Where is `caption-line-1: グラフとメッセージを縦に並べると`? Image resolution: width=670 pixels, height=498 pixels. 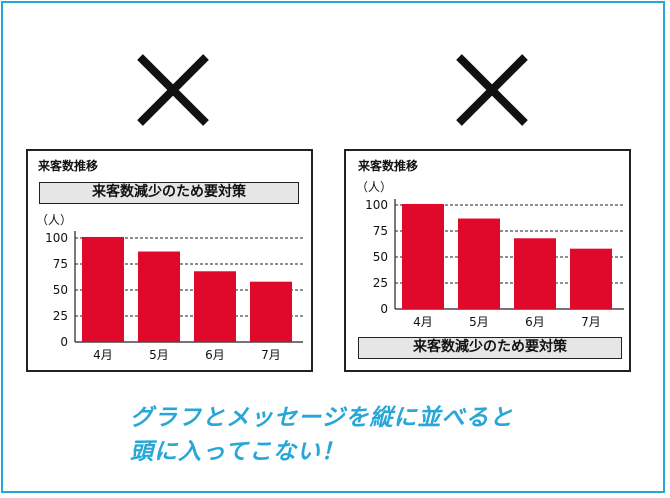
caption-line-1: グラフとメッセージを縦に並べると is located at coordinates (322, 418).